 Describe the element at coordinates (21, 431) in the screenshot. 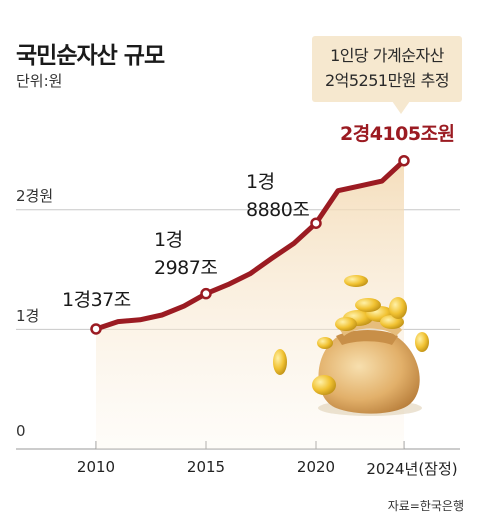

I see `y-tick-label: 0` at that location.